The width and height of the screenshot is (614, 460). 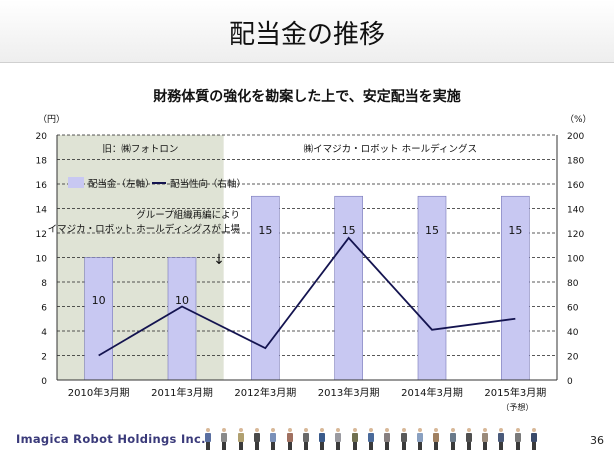 I want to click on slide-subtitle: 財務体質の強化を勘案した上で、安定配当を実施, so click(x=307, y=97).